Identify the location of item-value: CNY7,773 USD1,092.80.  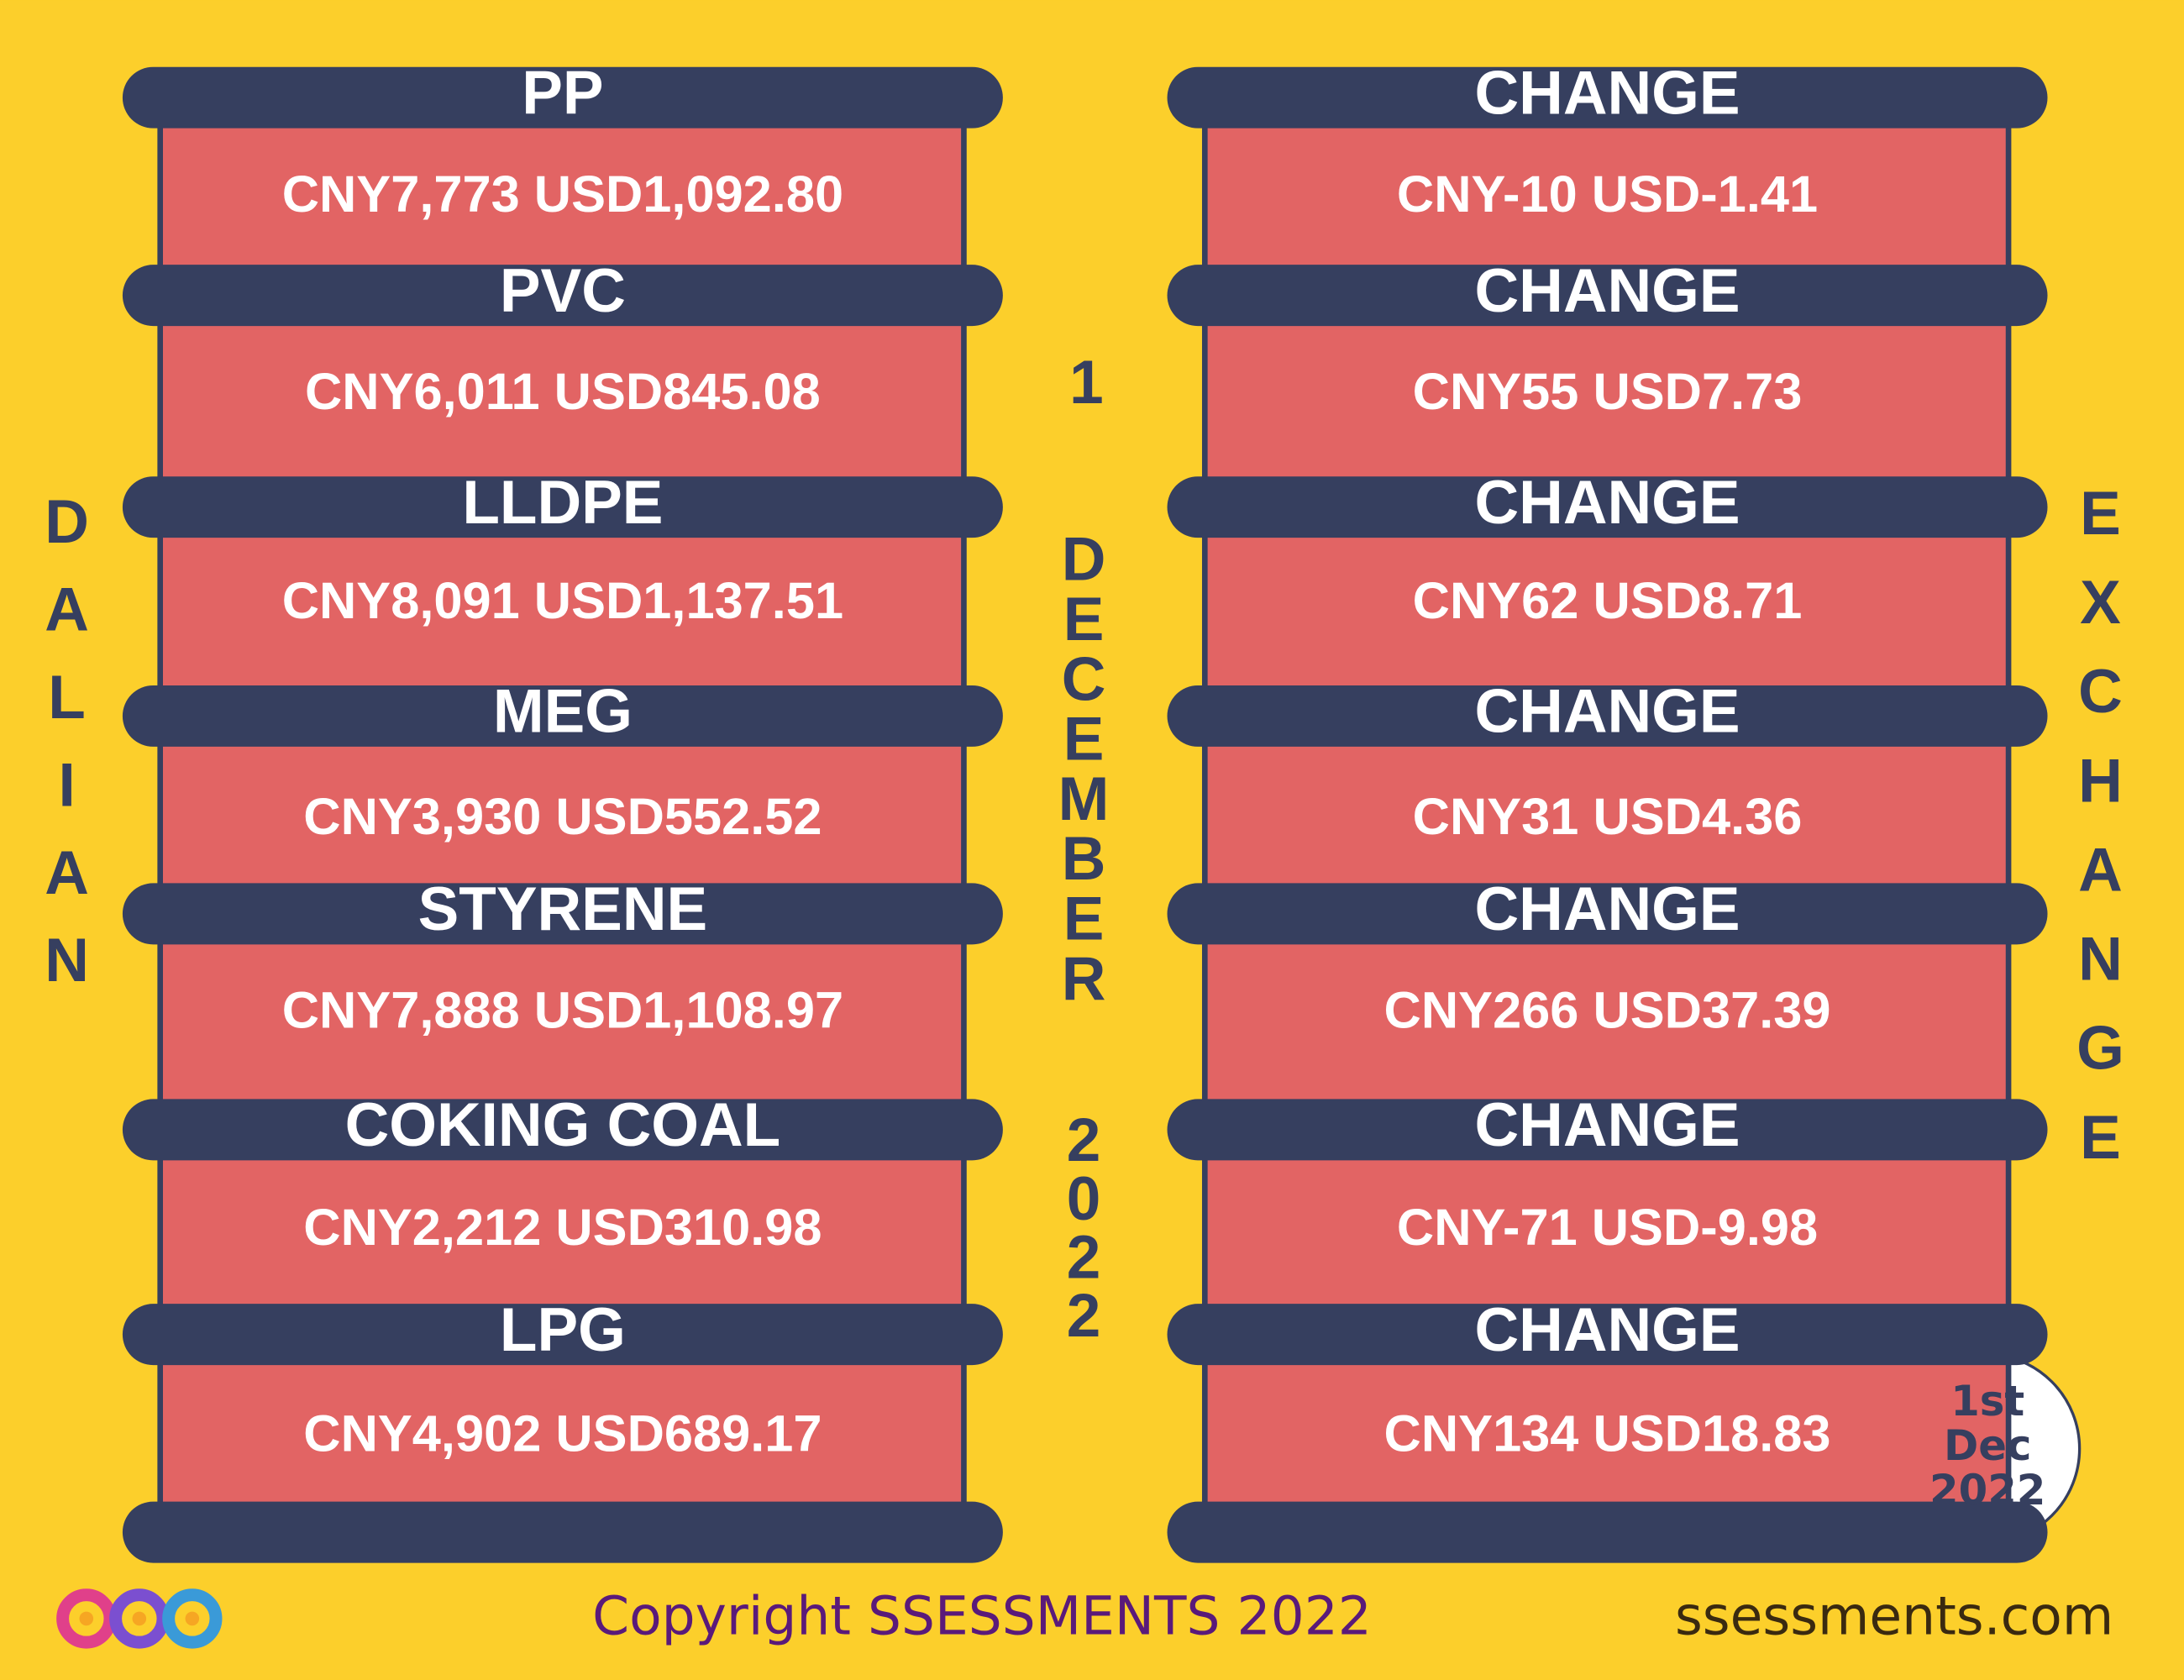
(562, 194).